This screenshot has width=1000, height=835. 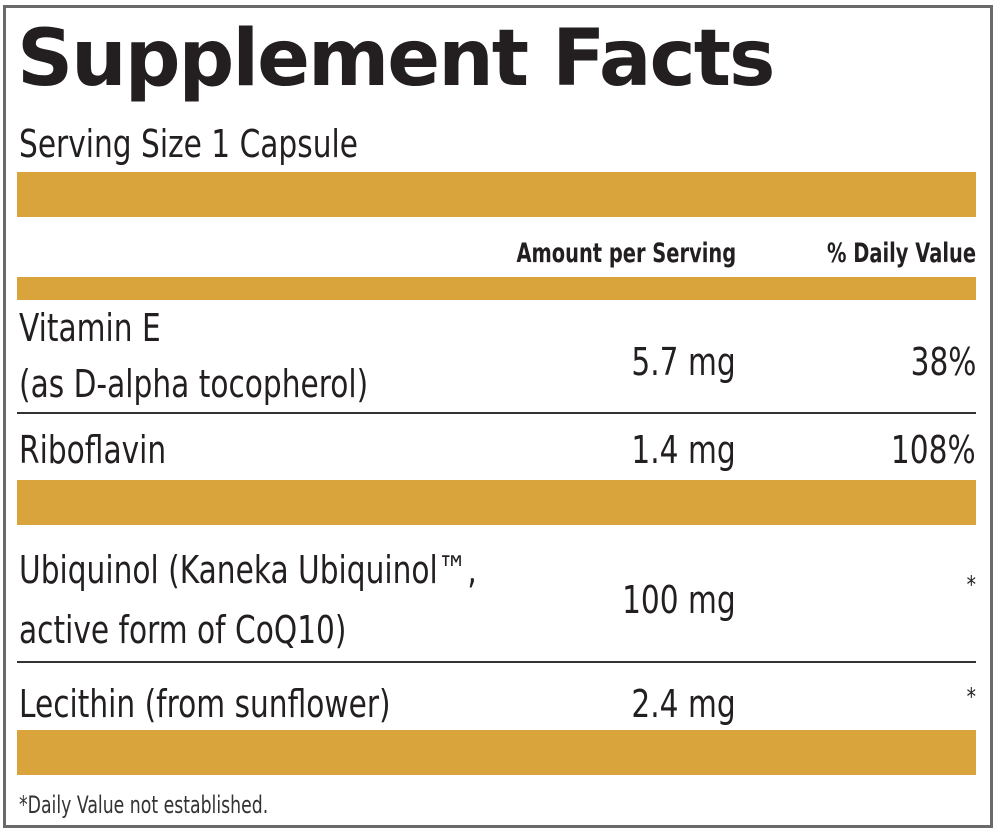 I want to click on panel-title: Supplement Facts, so click(x=396, y=59).